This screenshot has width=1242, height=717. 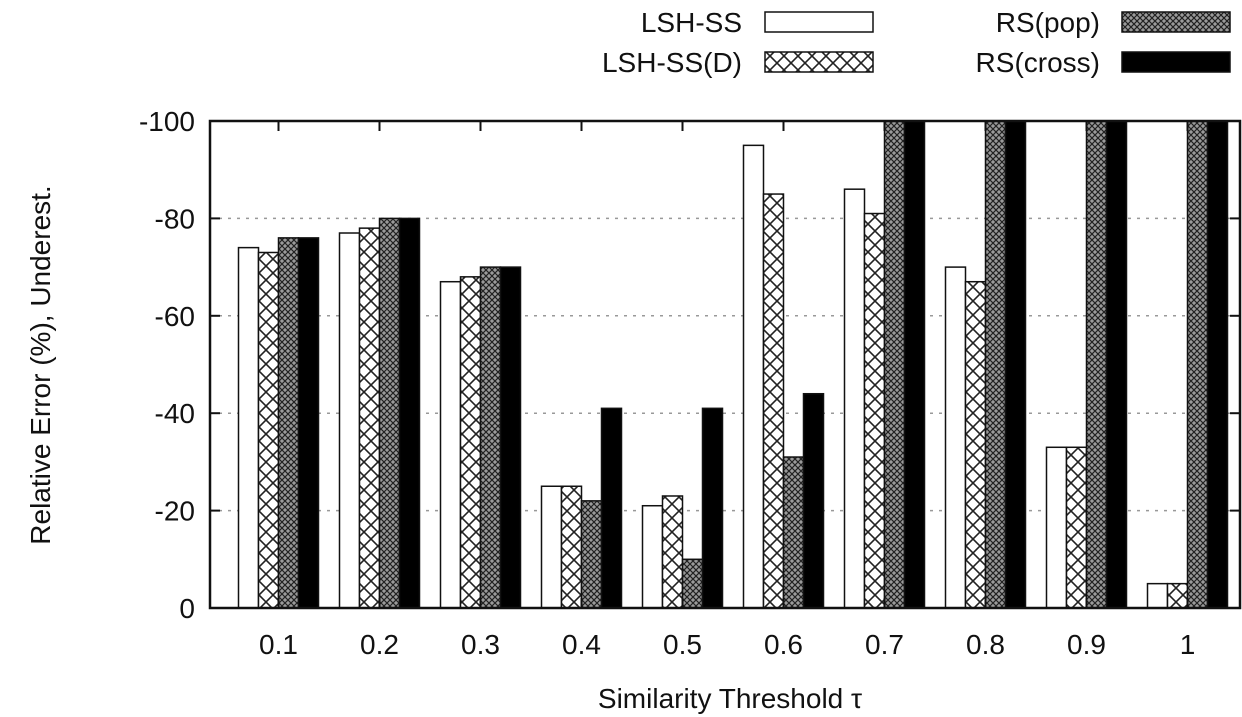 What do you see at coordinates (278, 644) in the screenshot?
I see `x-tick-label: 0.1` at bounding box center [278, 644].